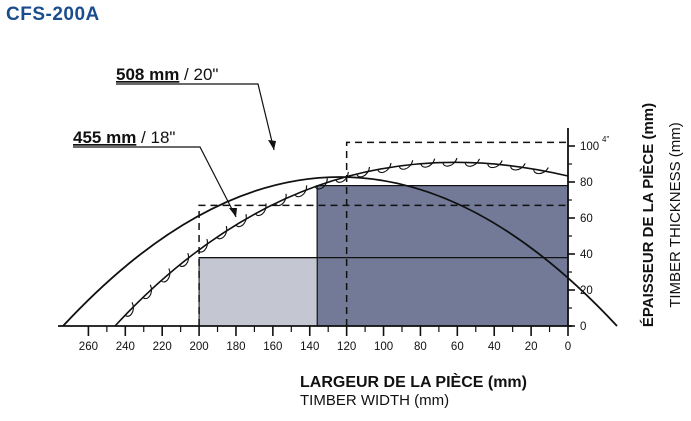 This screenshot has height=421, width=691. What do you see at coordinates (272, 347) in the screenshot?
I see `x-tick-label: 160` at bounding box center [272, 347].